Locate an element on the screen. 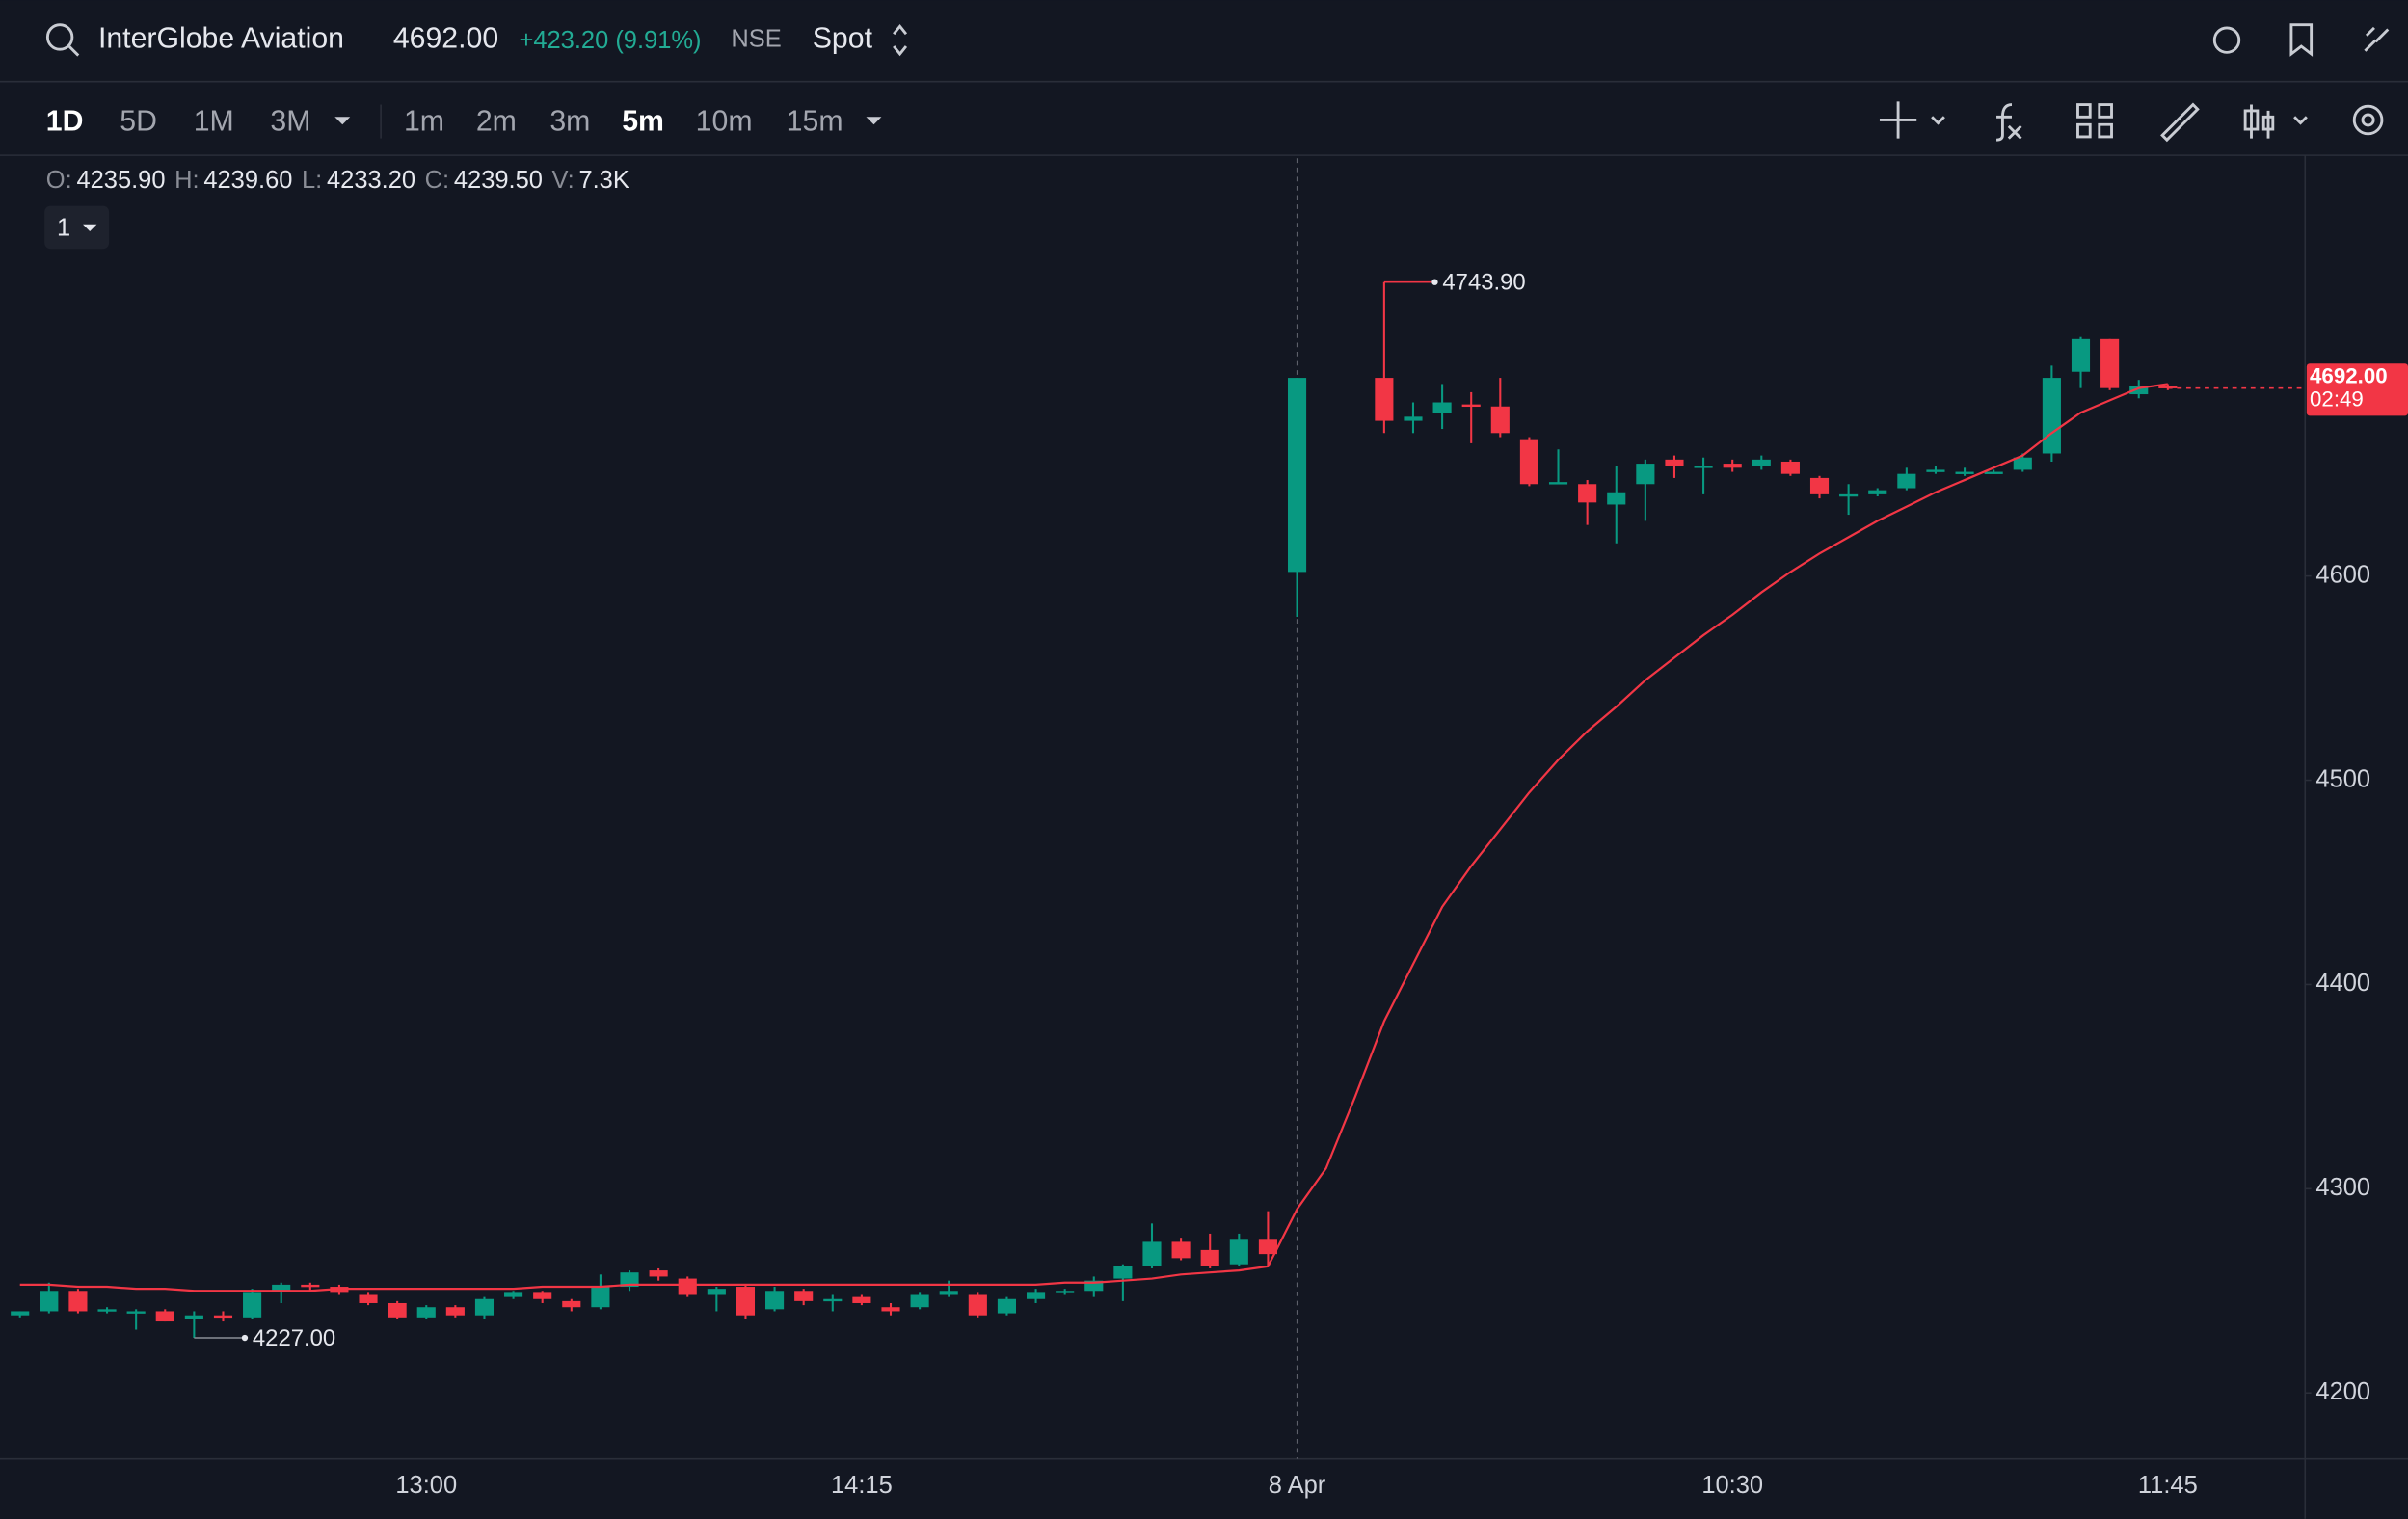 This screenshot has width=2408, height=1519. pane-number: 1 is located at coordinates (63, 227).